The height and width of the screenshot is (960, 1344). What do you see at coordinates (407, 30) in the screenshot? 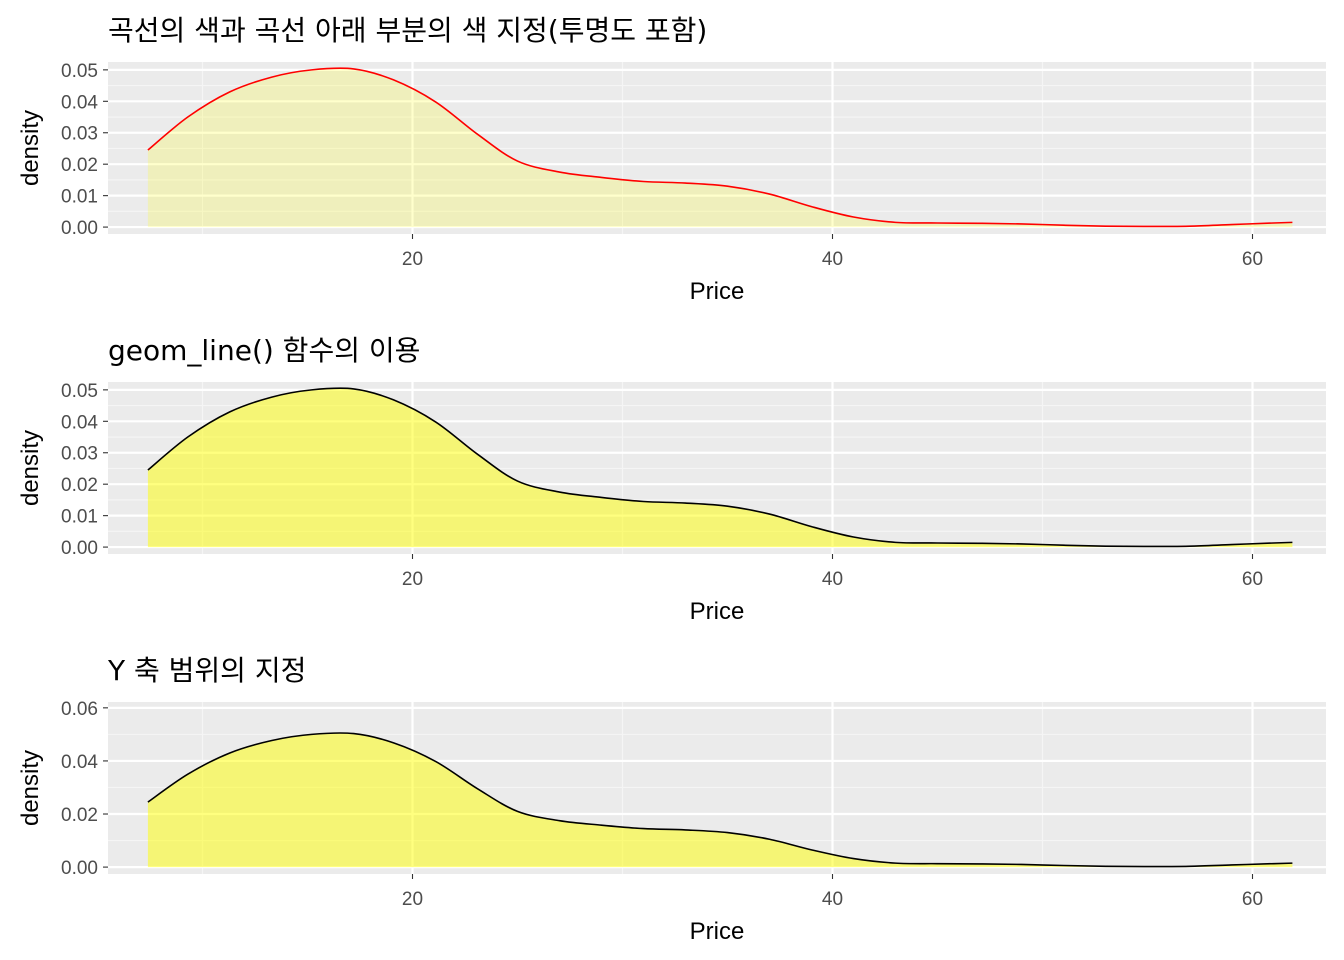
I see `panel-title: 곡선의 색과 곡선 아래 부분의 색 지정(투명도 포함)` at bounding box center [407, 30].